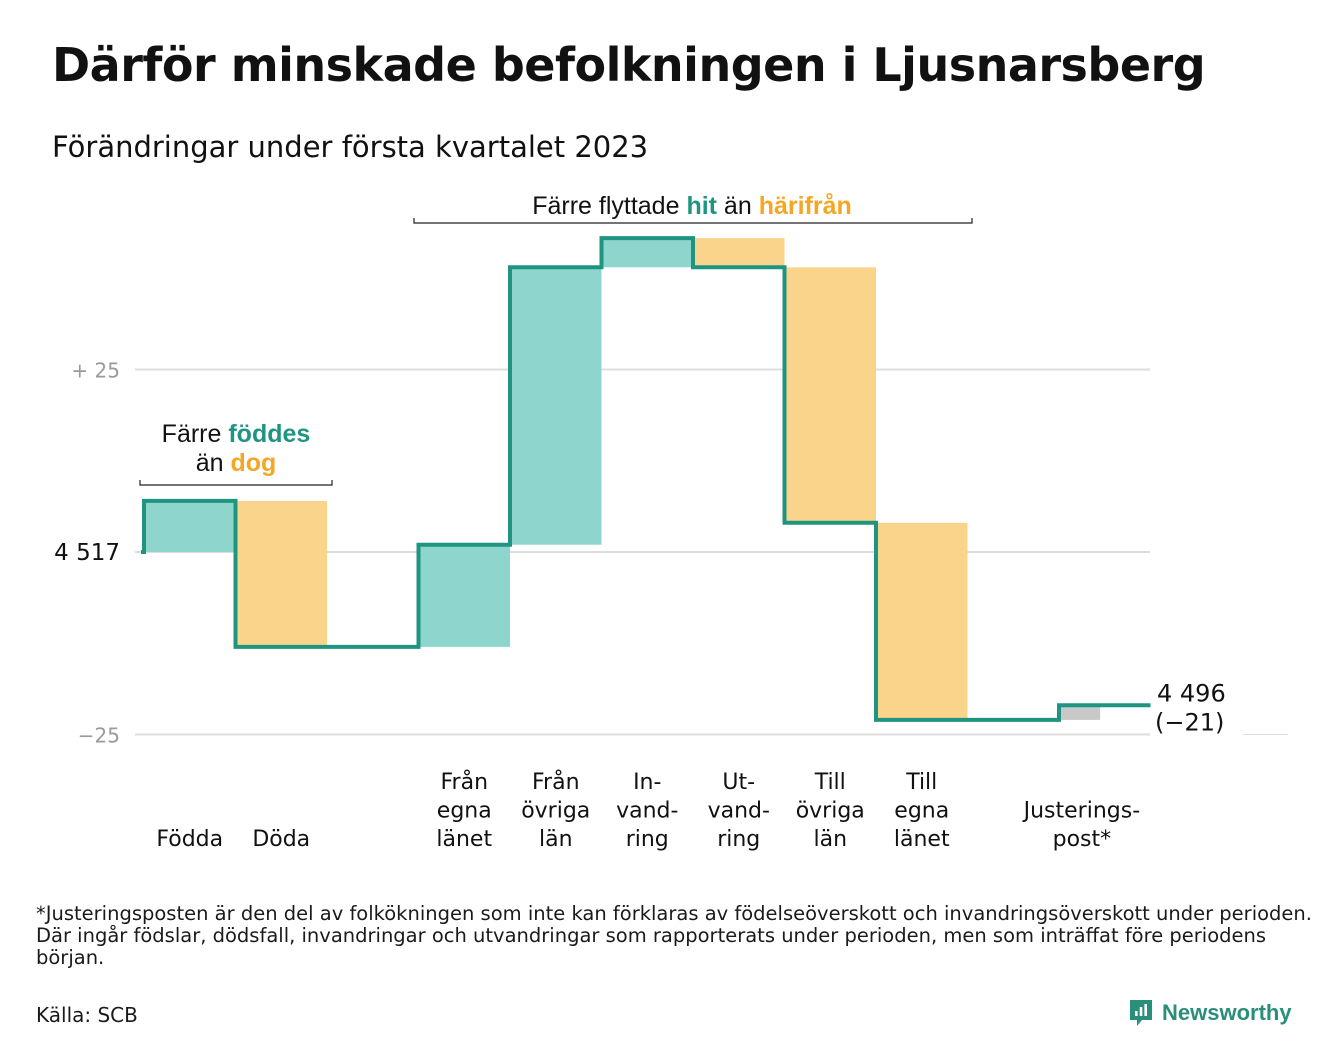 This screenshot has height=1060, width=1340. What do you see at coordinates (1227, 1012) in the screenshot?
I see `brand-name: Newsworthy` at bounding box center [1227, 1012].